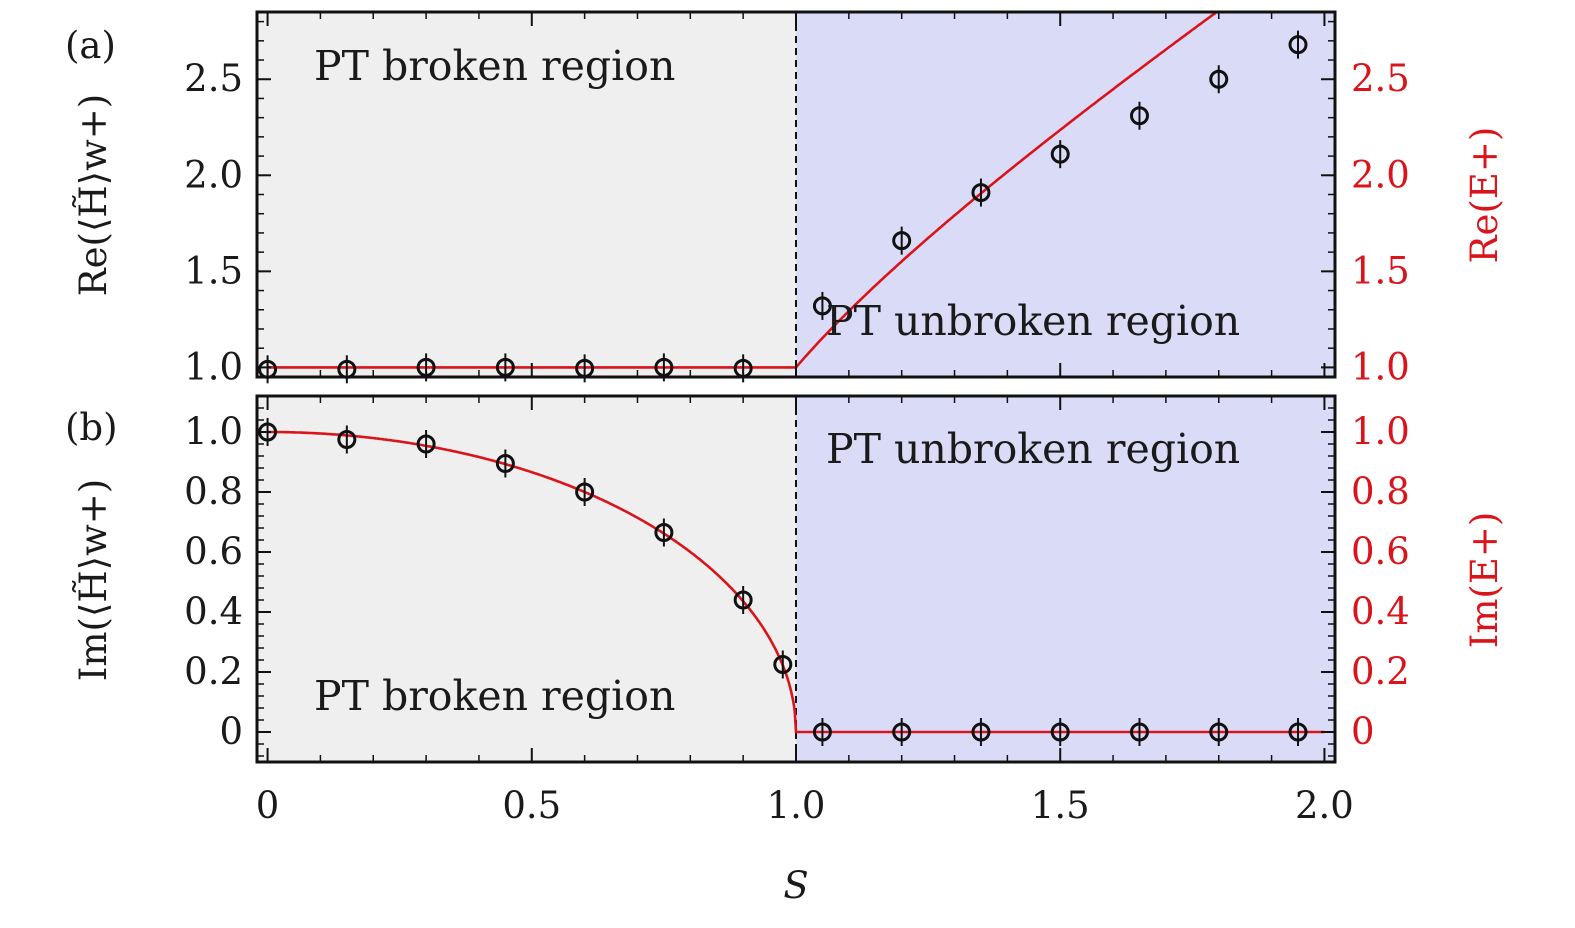 This screenshot has height=928, width=1575. I want to click on y-tick-label-right: 0.4, so click(1380, 611).